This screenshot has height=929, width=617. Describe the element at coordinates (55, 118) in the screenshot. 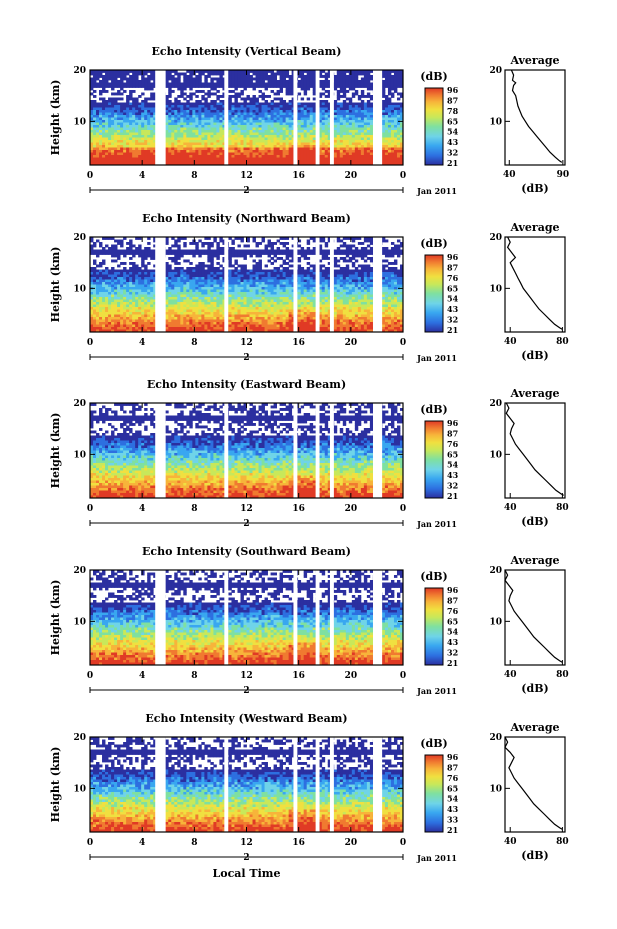

I see `y-axis-label: Height (km)` at that location.